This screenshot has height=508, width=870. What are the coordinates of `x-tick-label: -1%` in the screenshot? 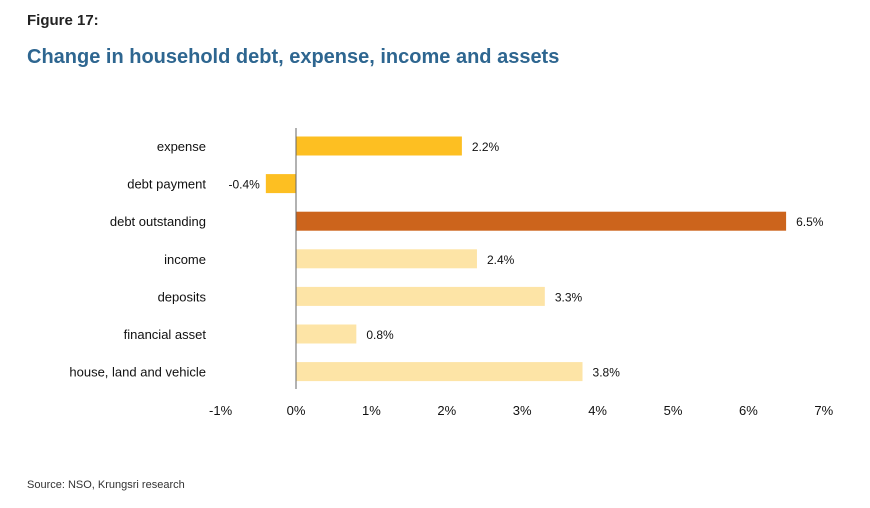 It's located at (221, 410).